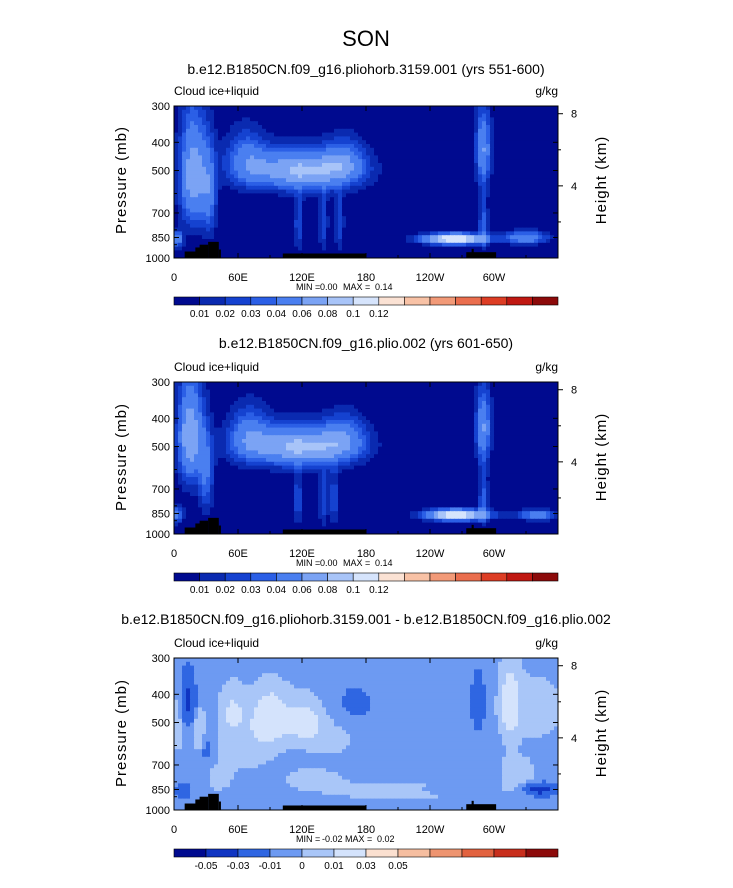 This screenshot has height=888, width=733. Describe the element at coordinates (366, 308) in the screenshot. I see `panel-1-colorbar: 0.01 0.02 0.03 0.04 0.06 0.08 0.1 0.12` at that location.